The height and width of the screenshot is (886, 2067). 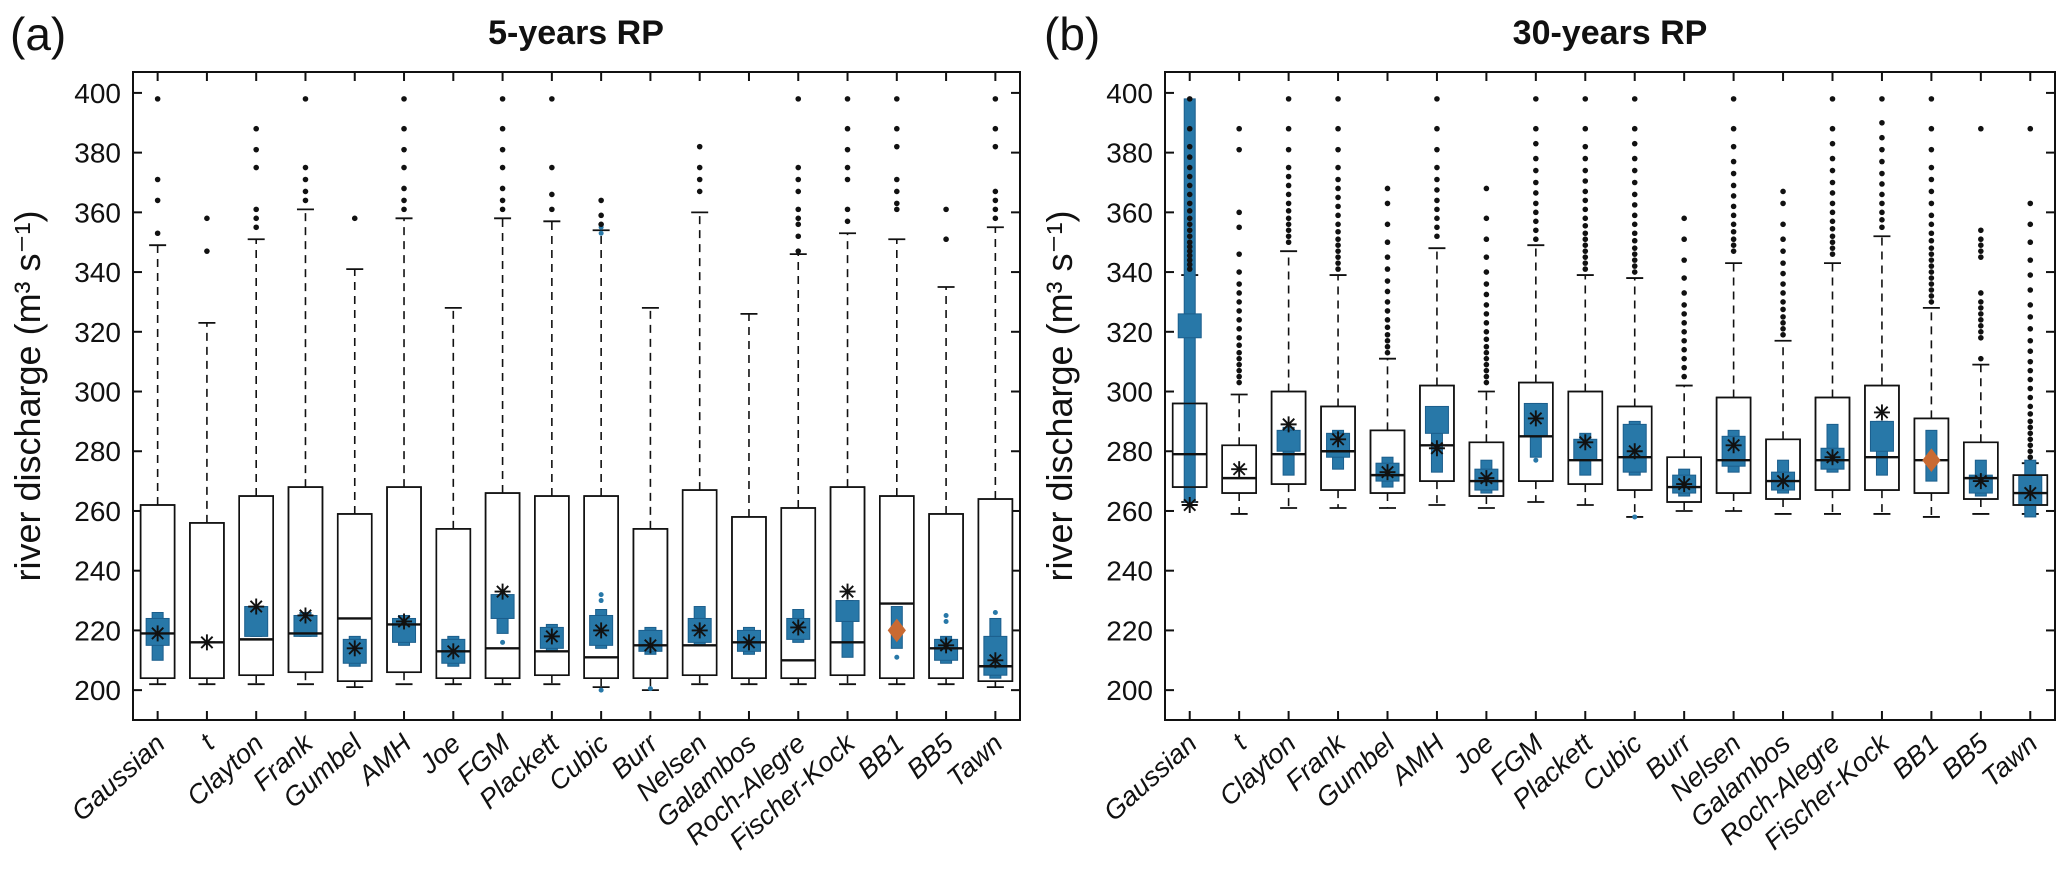 What do you see at coordinates (1881, 436) in the screenshot?
I see `blue-core-box` at bounding box center [1881, 436].